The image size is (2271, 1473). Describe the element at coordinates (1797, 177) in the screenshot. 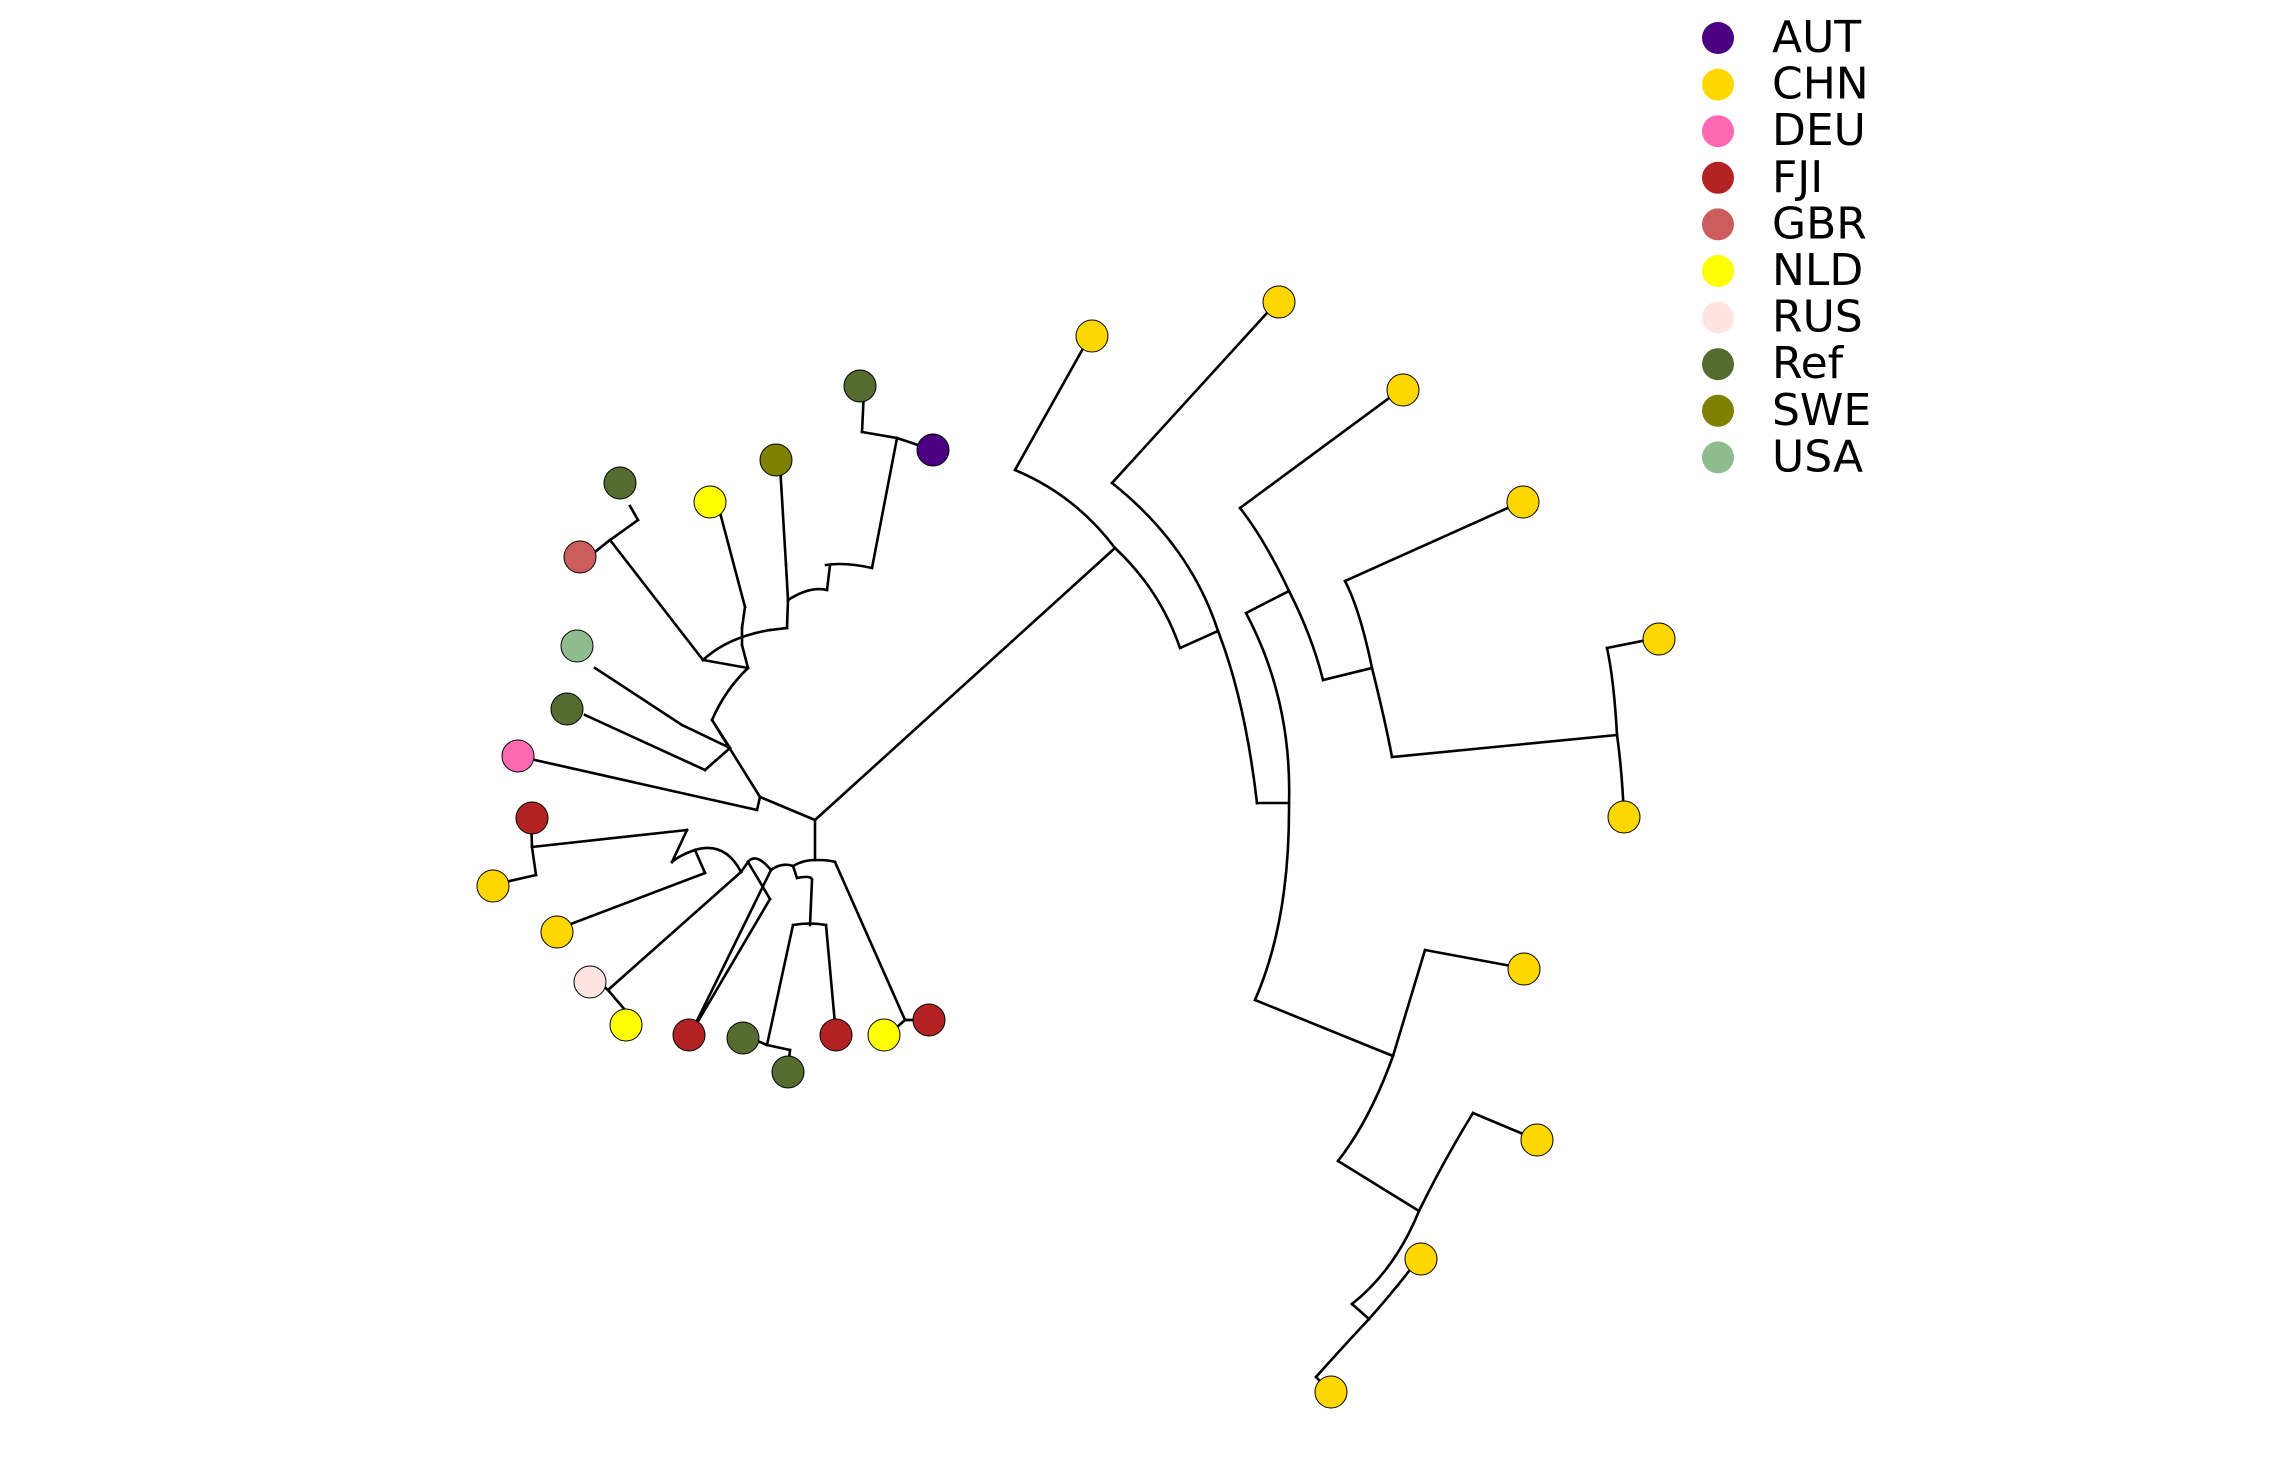

I see `legend-label: FJI` at that location.